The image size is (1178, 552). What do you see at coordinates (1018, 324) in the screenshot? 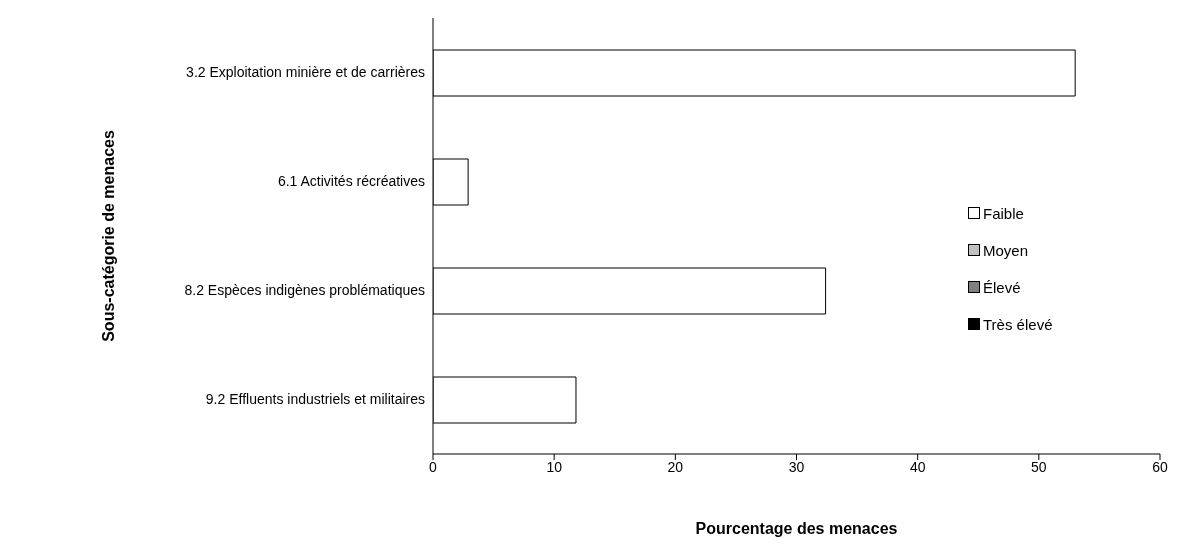
I see `legend-label: Très élevé` at bounding box center [1018, 324].